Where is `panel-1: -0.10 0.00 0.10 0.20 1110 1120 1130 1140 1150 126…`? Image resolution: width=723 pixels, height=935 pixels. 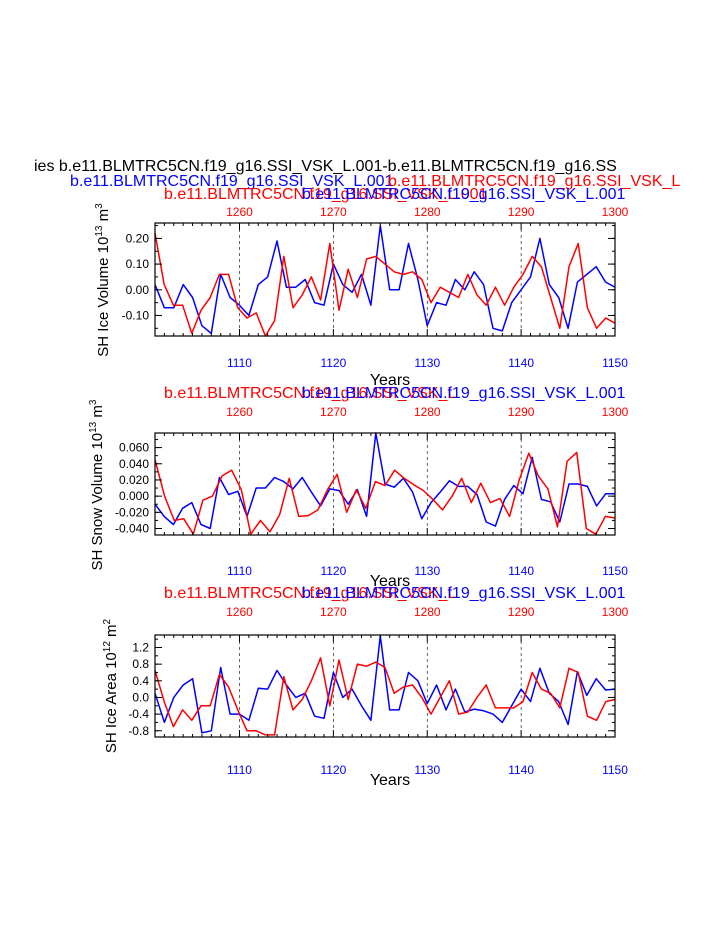 panel-1: -0.10 0.00 0.10 0.20 1110 1120 1130 1140 1150 126… is located at coordinates (361, 296).